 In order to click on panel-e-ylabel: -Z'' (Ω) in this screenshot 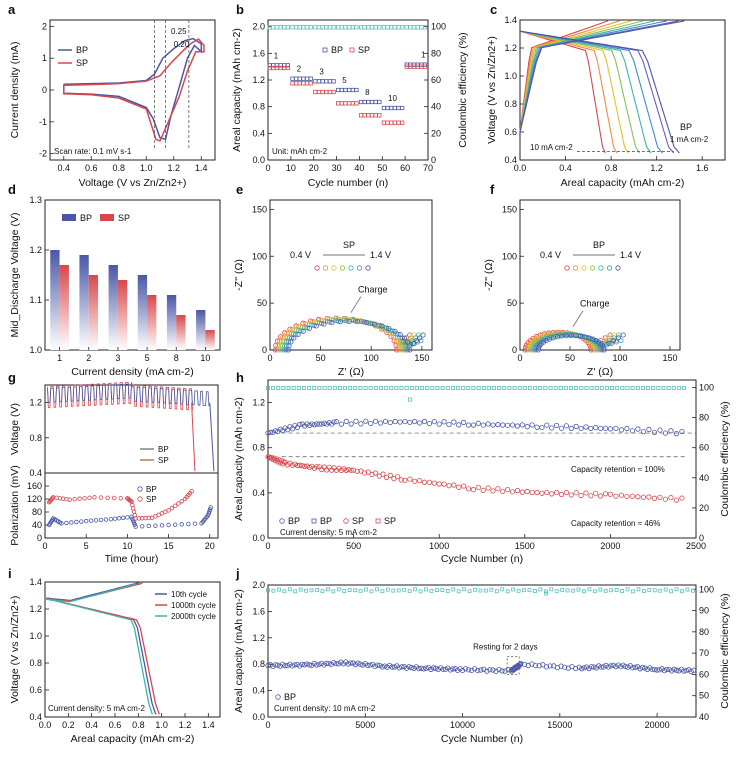, I will do `click(239, 275)`.